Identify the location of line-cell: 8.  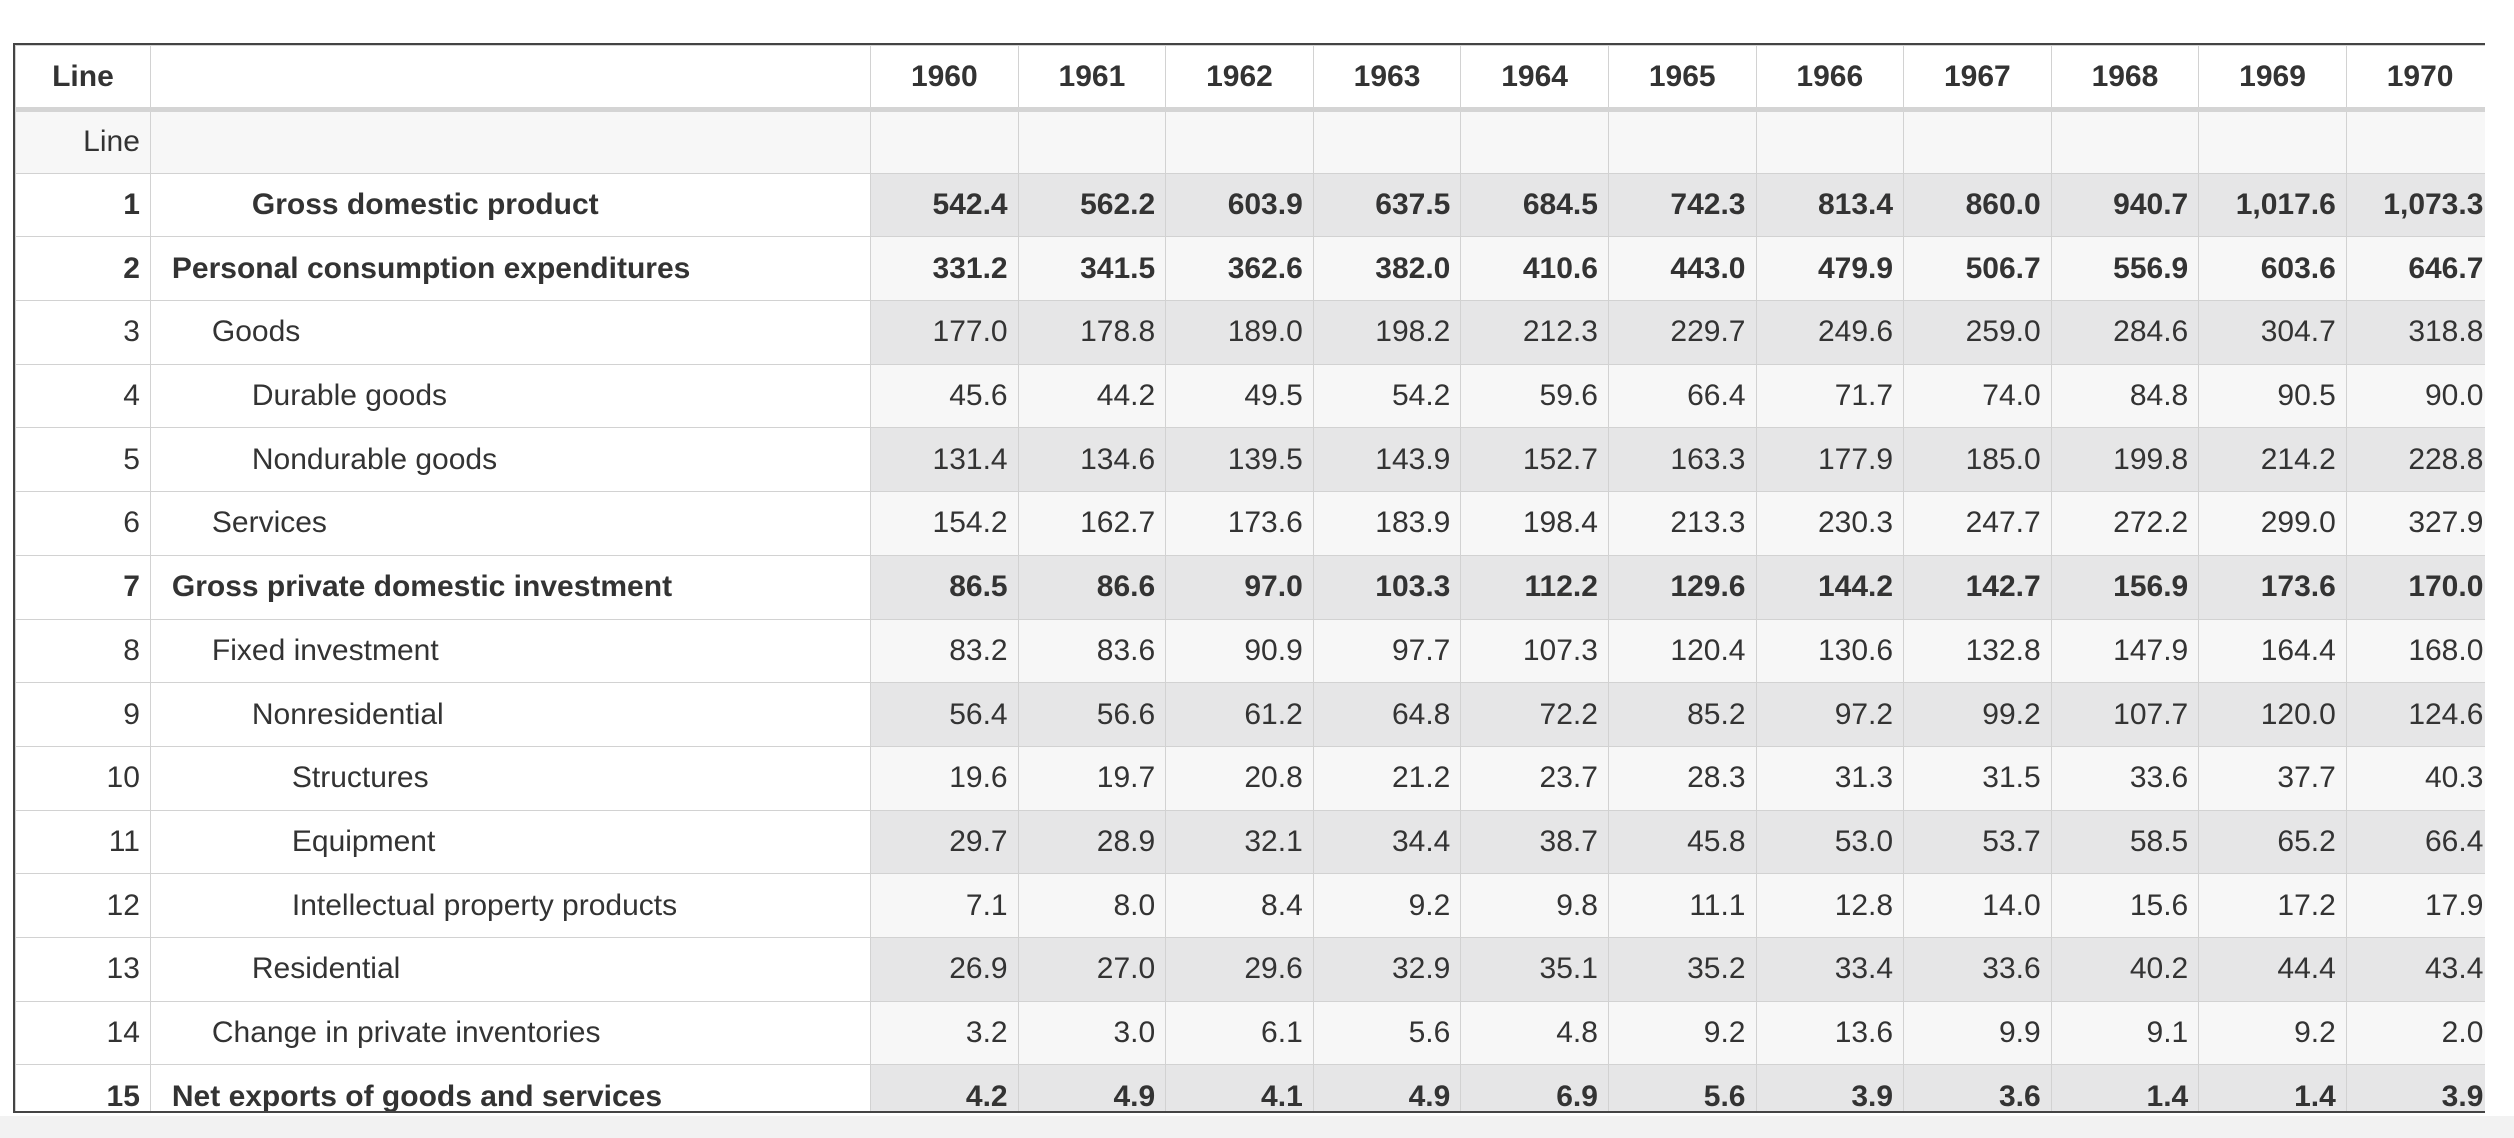
(83, 651).